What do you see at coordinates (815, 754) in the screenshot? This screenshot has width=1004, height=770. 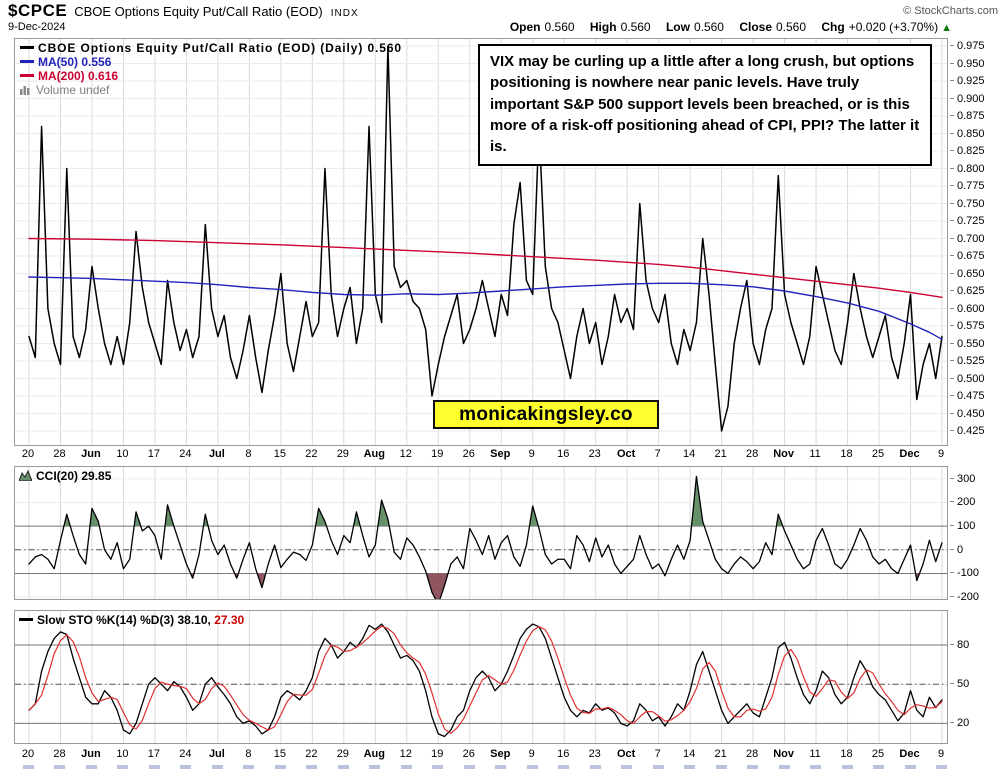 I see `x-axis-label: 11` at bounding box center [815, 754].